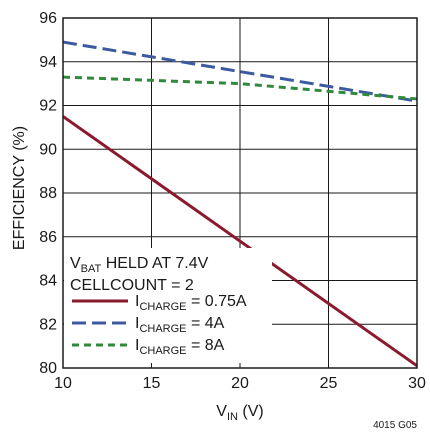  Describe the element at coordinates (75, 263) in the screenshot. I see `annotation-vbat-main: V` at that location.